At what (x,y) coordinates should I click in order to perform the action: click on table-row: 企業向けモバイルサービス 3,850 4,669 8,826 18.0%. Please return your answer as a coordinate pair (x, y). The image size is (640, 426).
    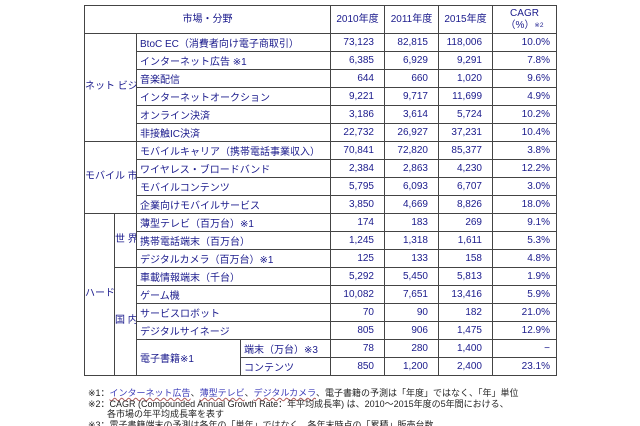
    Looking at the image, I should click on (321, 204).